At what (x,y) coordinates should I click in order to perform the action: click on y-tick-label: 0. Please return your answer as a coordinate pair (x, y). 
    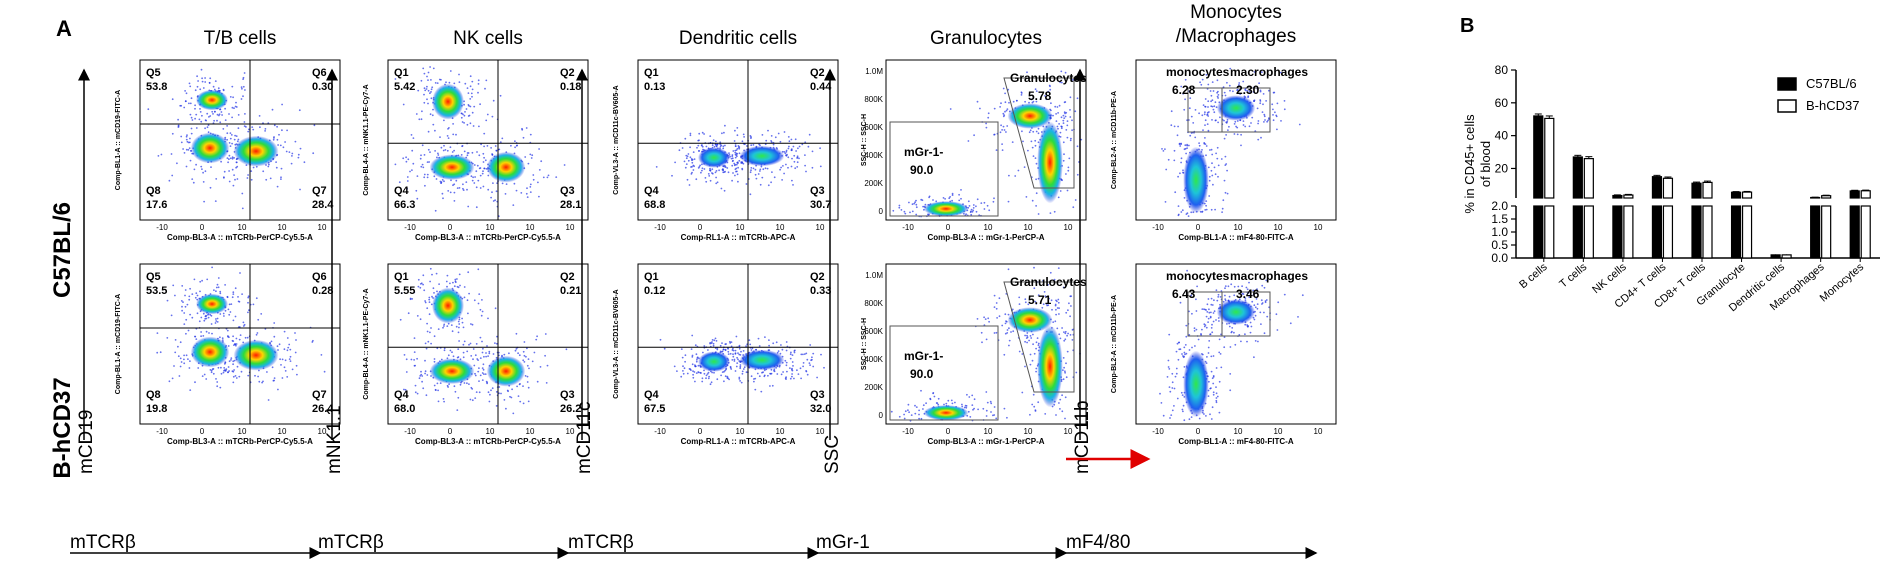
    Looking at the image, I should click on (881, 415).